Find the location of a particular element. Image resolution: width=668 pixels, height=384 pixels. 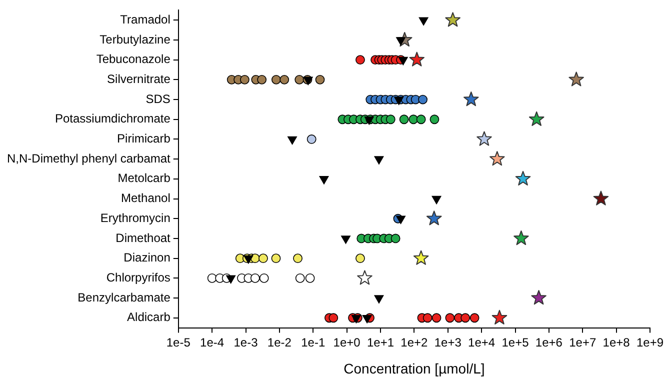

y-tick-label: Chlorpyrifos is located at coordinates (138, 277).